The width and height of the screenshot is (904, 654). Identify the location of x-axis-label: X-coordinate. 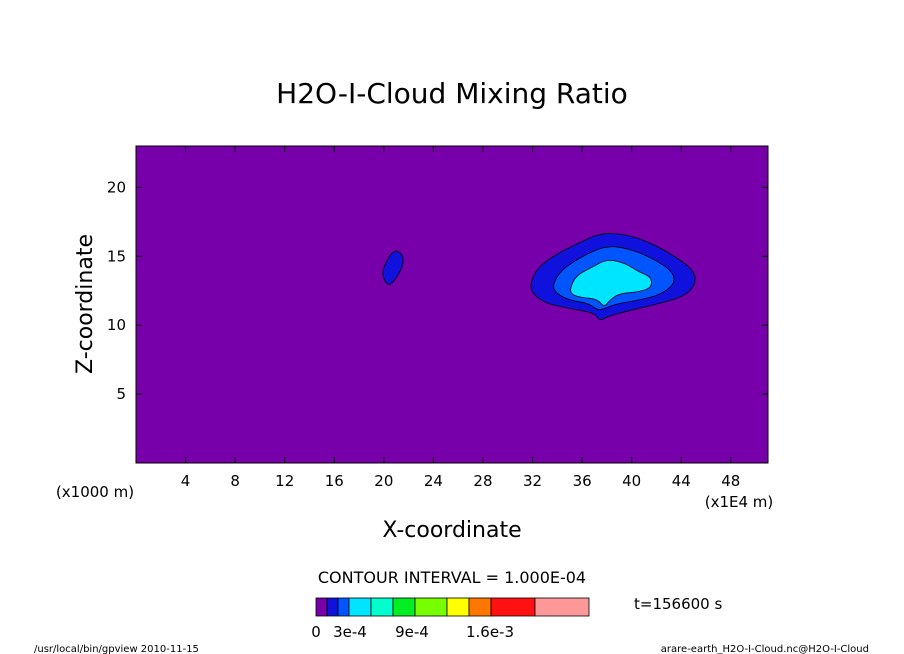
(451, 530).